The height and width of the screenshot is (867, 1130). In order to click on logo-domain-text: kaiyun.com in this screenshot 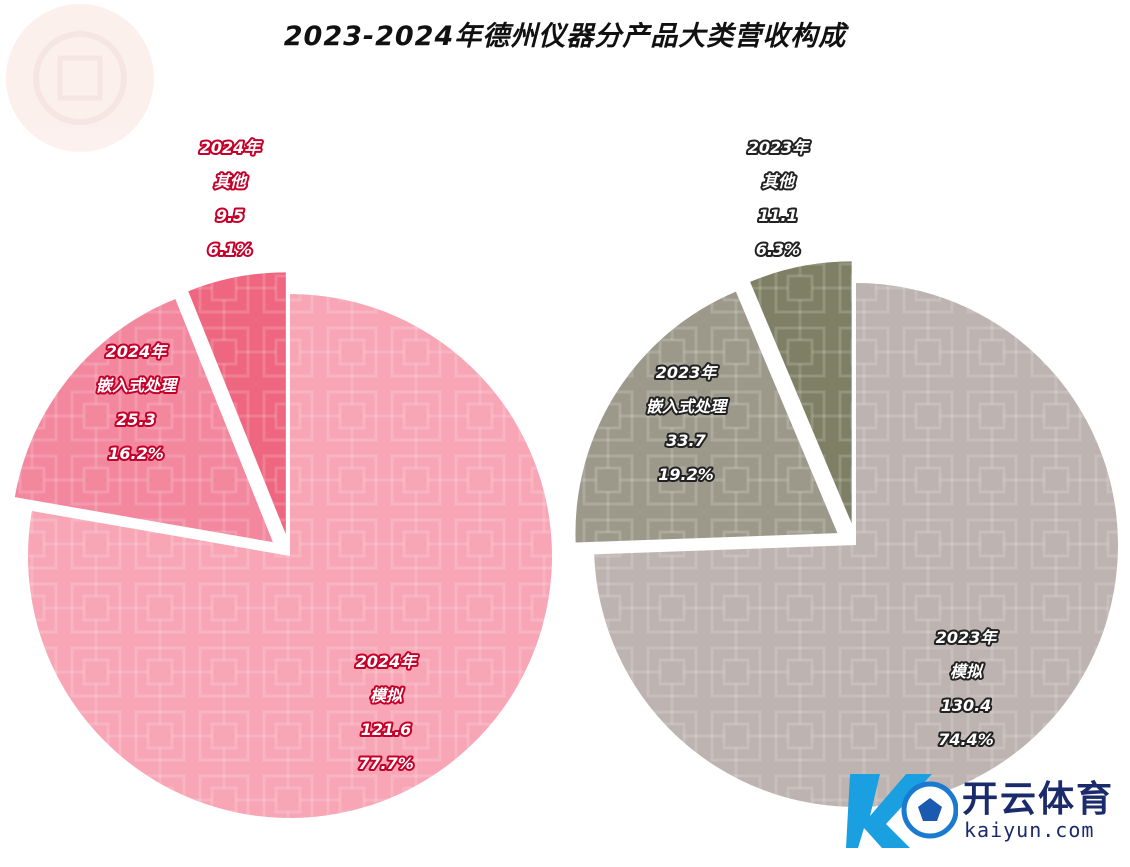, I will do `click(1029, 830)`.